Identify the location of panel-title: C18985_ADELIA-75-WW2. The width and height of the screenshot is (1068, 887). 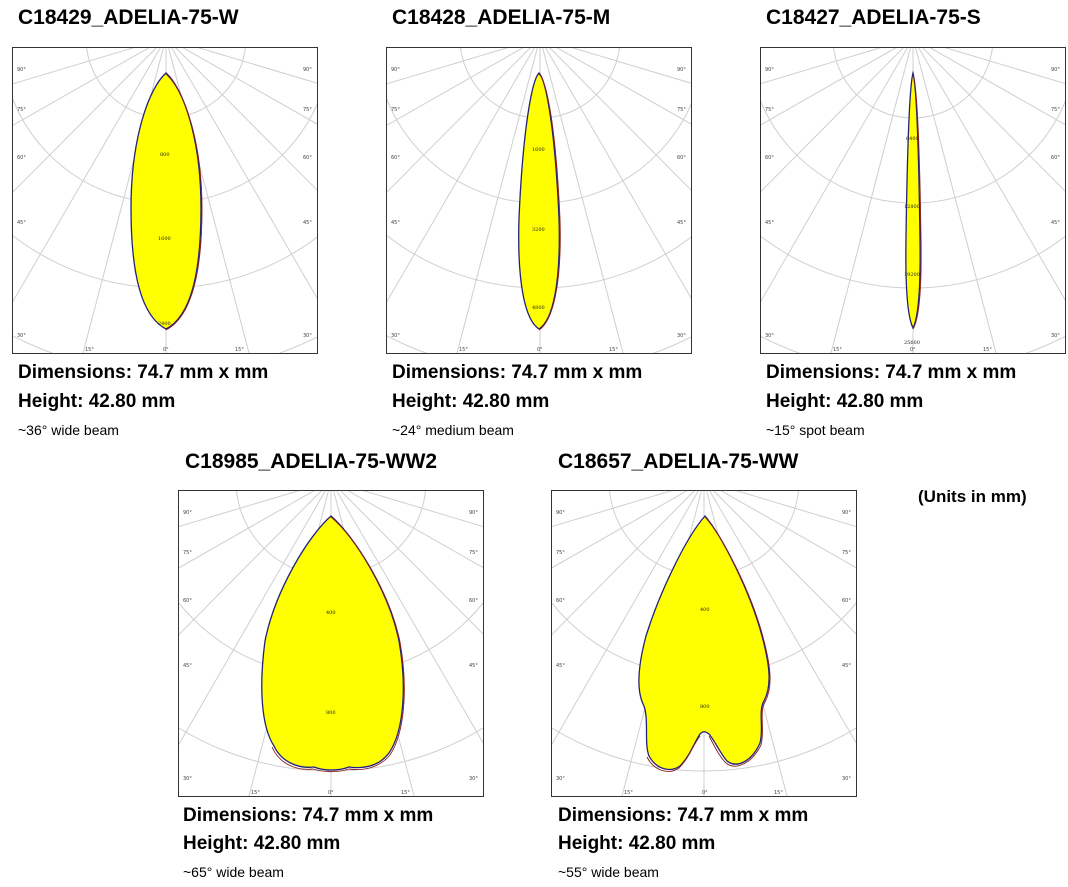
(311, 461).